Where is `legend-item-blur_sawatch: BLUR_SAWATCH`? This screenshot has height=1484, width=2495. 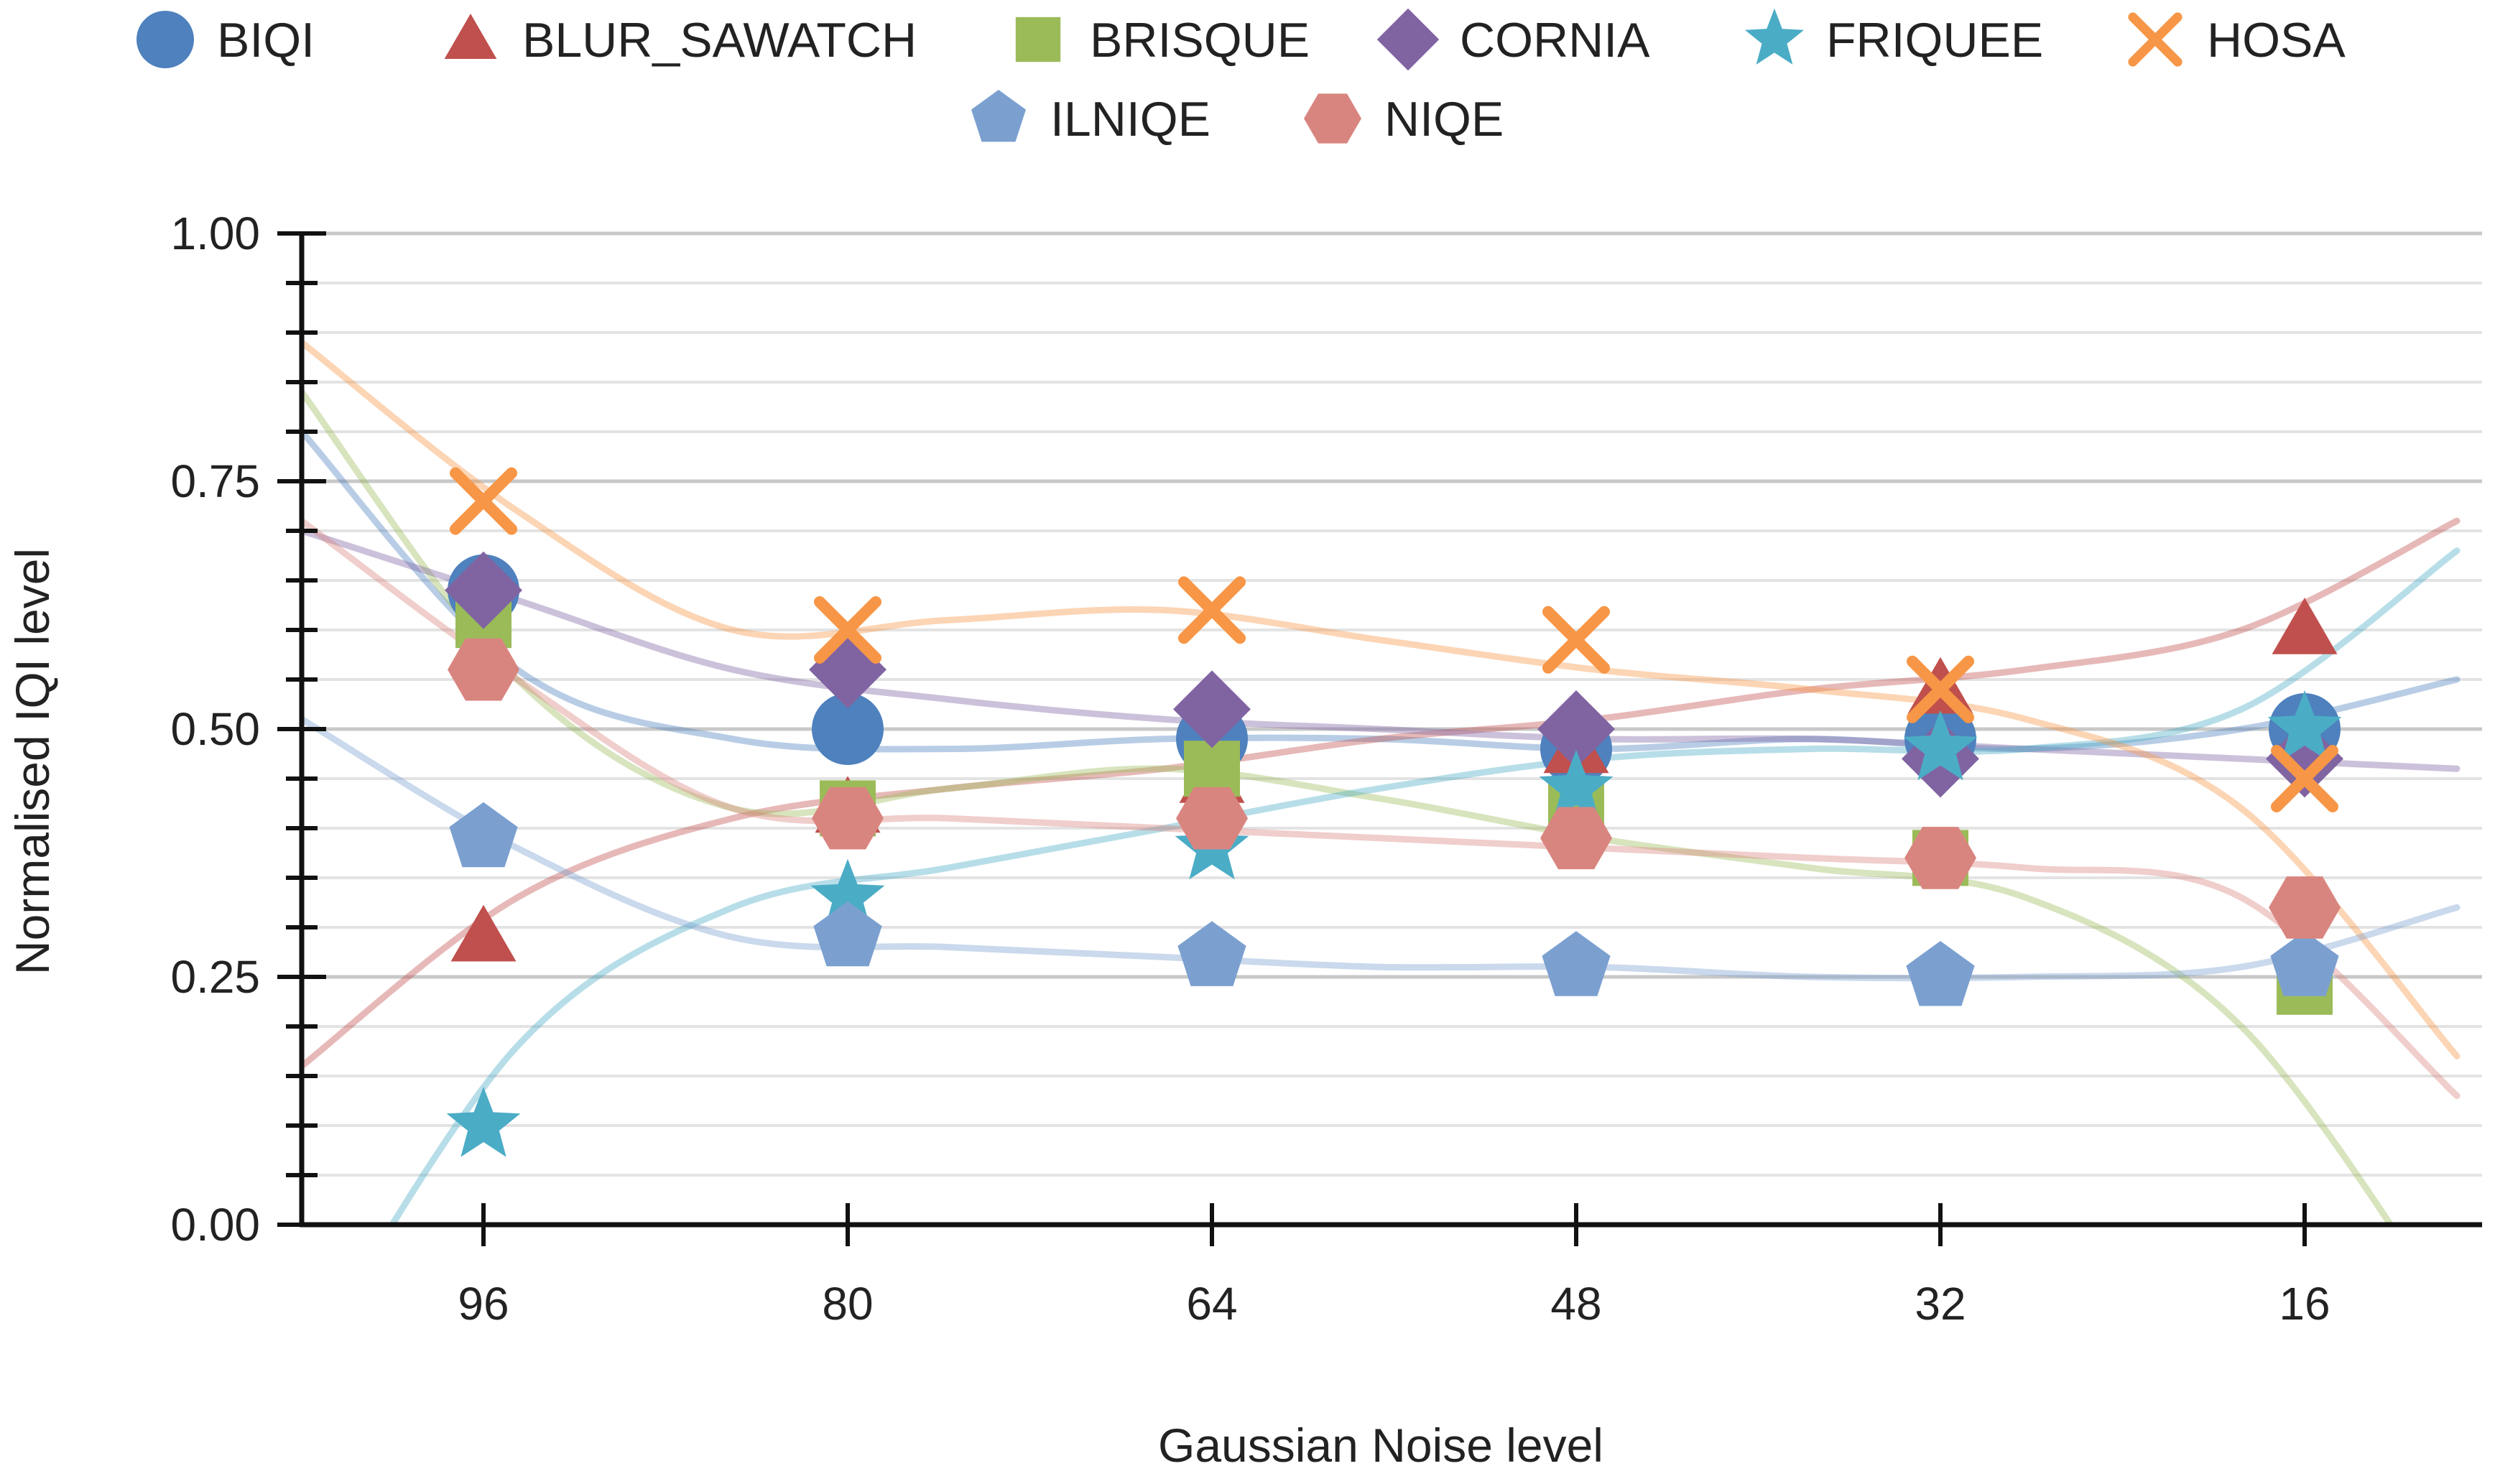 legend-item-blur_sawatch: BLUR_SAWATCH is located at coordinates (680, 40).